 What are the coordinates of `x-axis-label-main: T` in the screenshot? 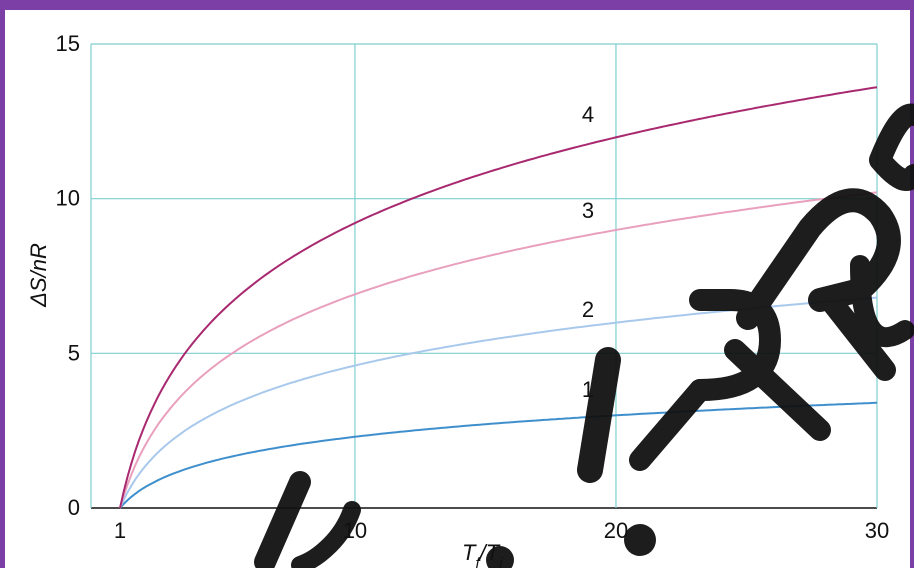 It's located at (469, 552).